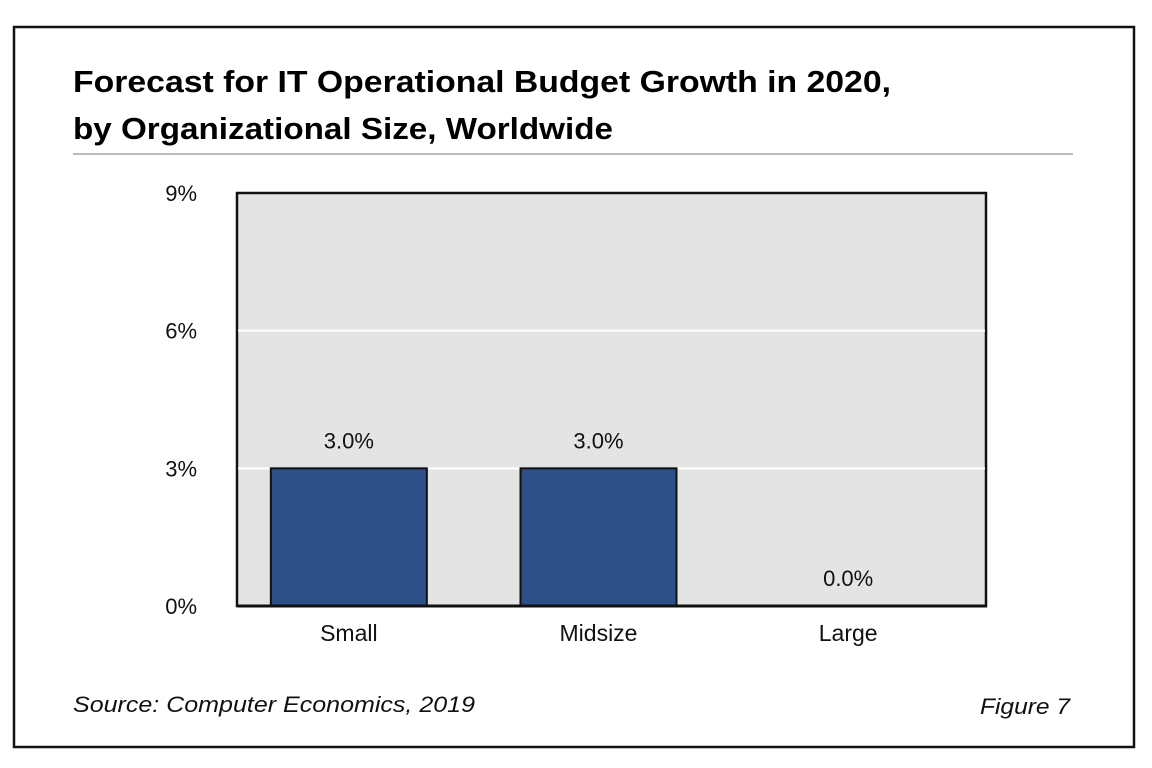 This screenshot has width=1152, height=768. I want to click on data-label: 0.0%, so click(848, 578).